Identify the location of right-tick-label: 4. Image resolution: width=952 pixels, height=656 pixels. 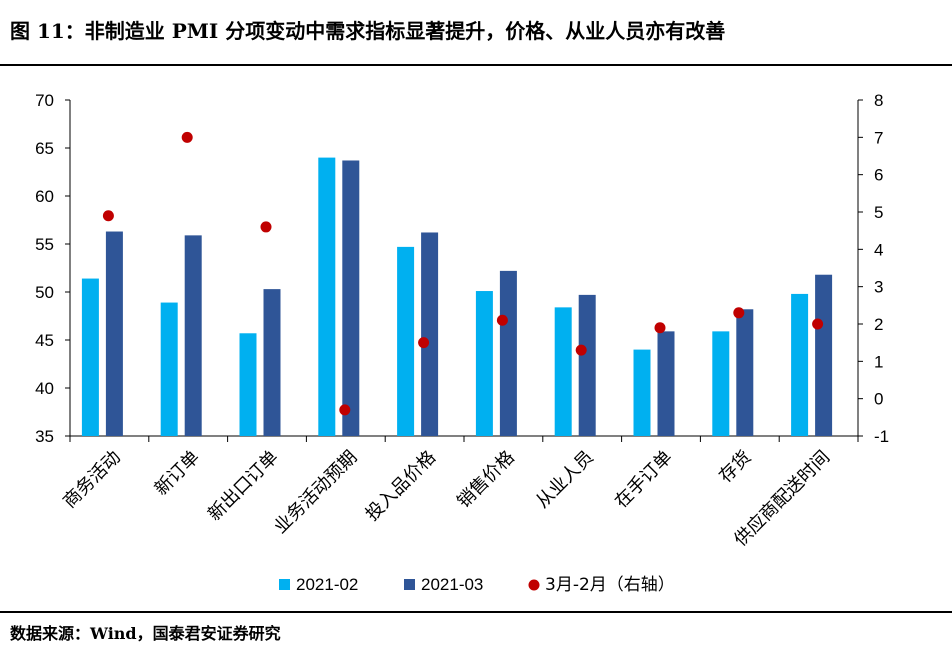
(878, 249).